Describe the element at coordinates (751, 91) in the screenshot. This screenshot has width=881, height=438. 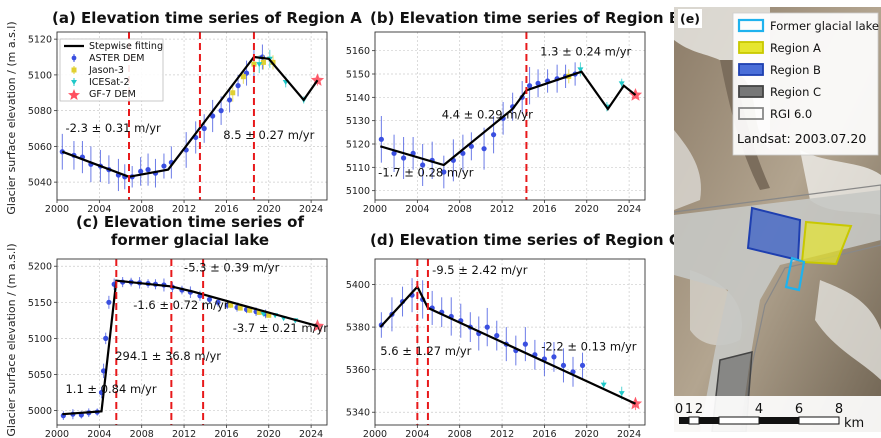
I see `legend-swatch-region-c` at that location.